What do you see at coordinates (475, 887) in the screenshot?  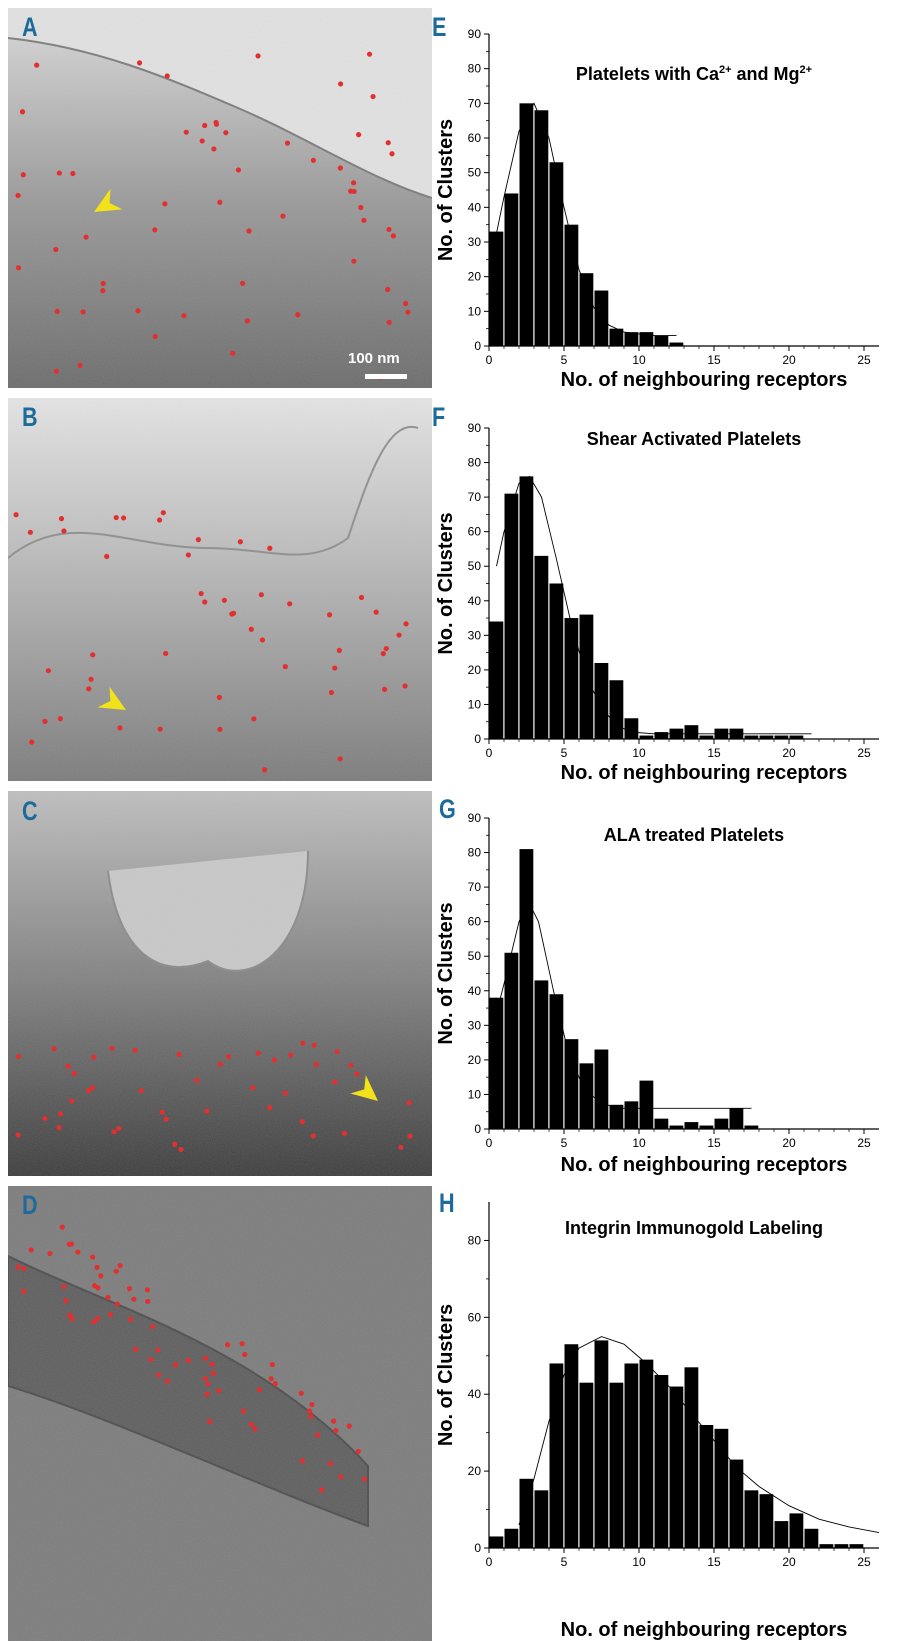 I see `y-tick-label: 70` at bounding box center [475, 887].